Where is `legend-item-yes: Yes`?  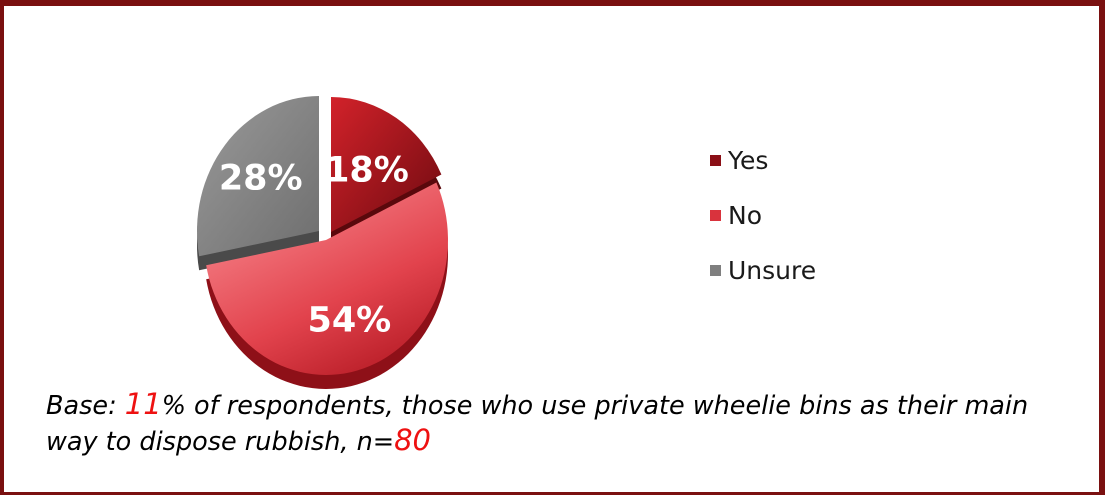 legend-item-yes: Yes is located at coordinates (763, 160).